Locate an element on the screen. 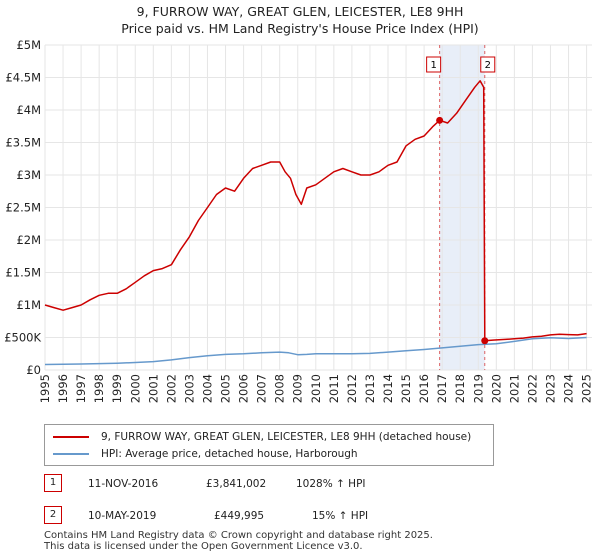  y-tick-label: £1.5M is located at coordinates (23, 273).